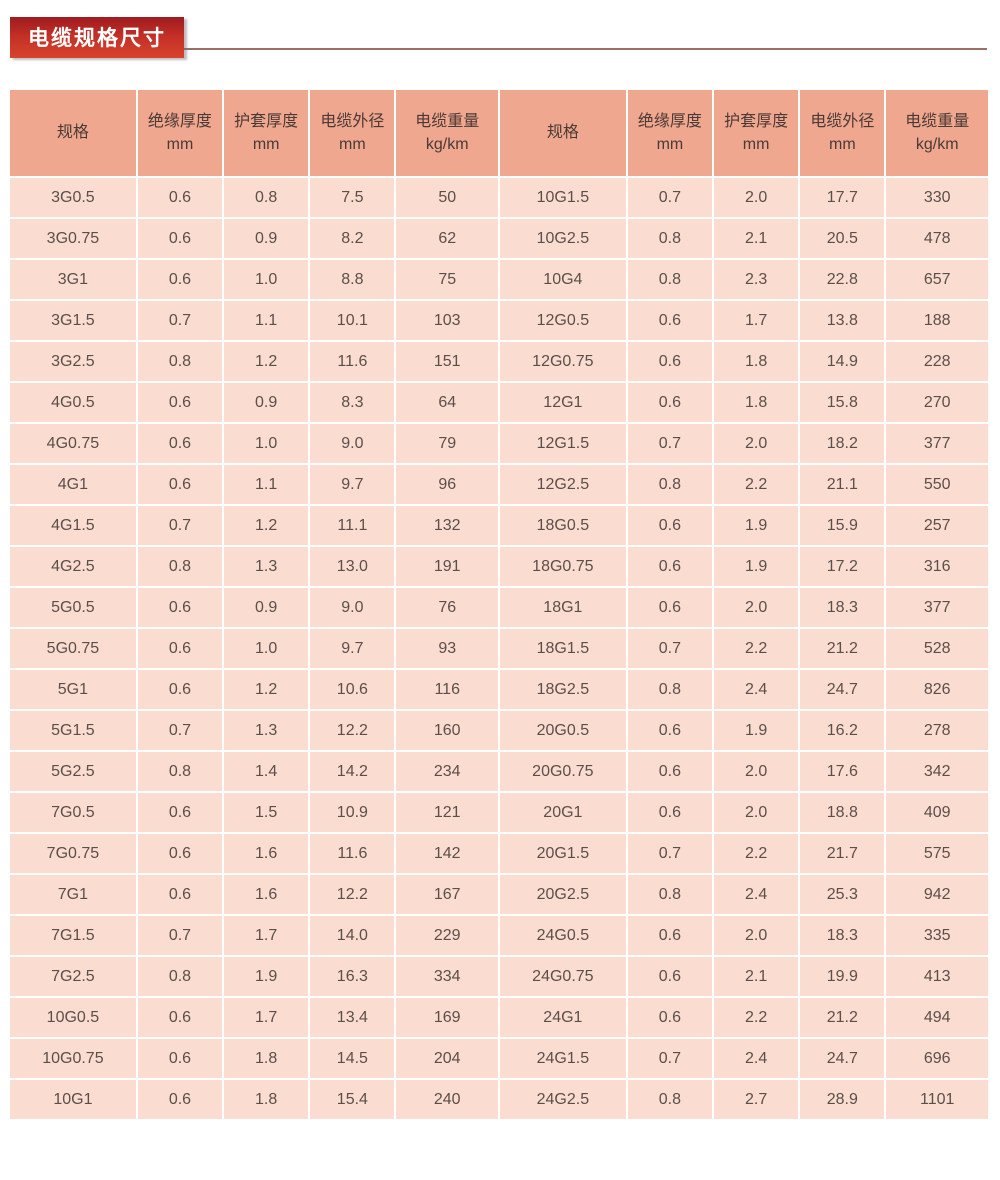  I want to click on table-row: 4G0.5 0.6 0.9 8.3 64 12G1 0.6 1.8 15.8 270, so click(499, 402).